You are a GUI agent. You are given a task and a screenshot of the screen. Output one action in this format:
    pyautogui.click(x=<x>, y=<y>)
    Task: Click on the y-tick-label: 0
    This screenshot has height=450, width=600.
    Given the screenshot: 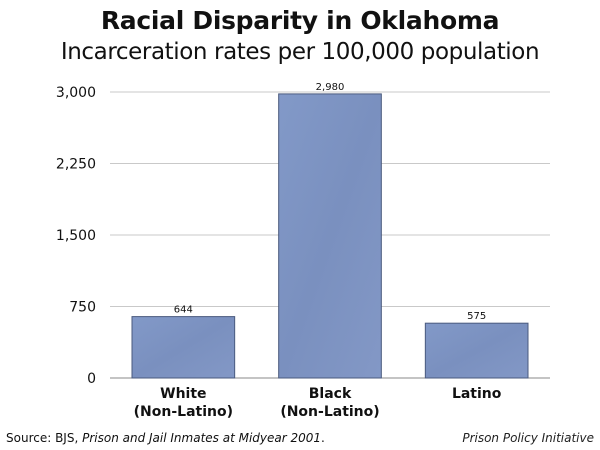 What is the action you would take?
    pyautogui.click(x=91, y=379)
    